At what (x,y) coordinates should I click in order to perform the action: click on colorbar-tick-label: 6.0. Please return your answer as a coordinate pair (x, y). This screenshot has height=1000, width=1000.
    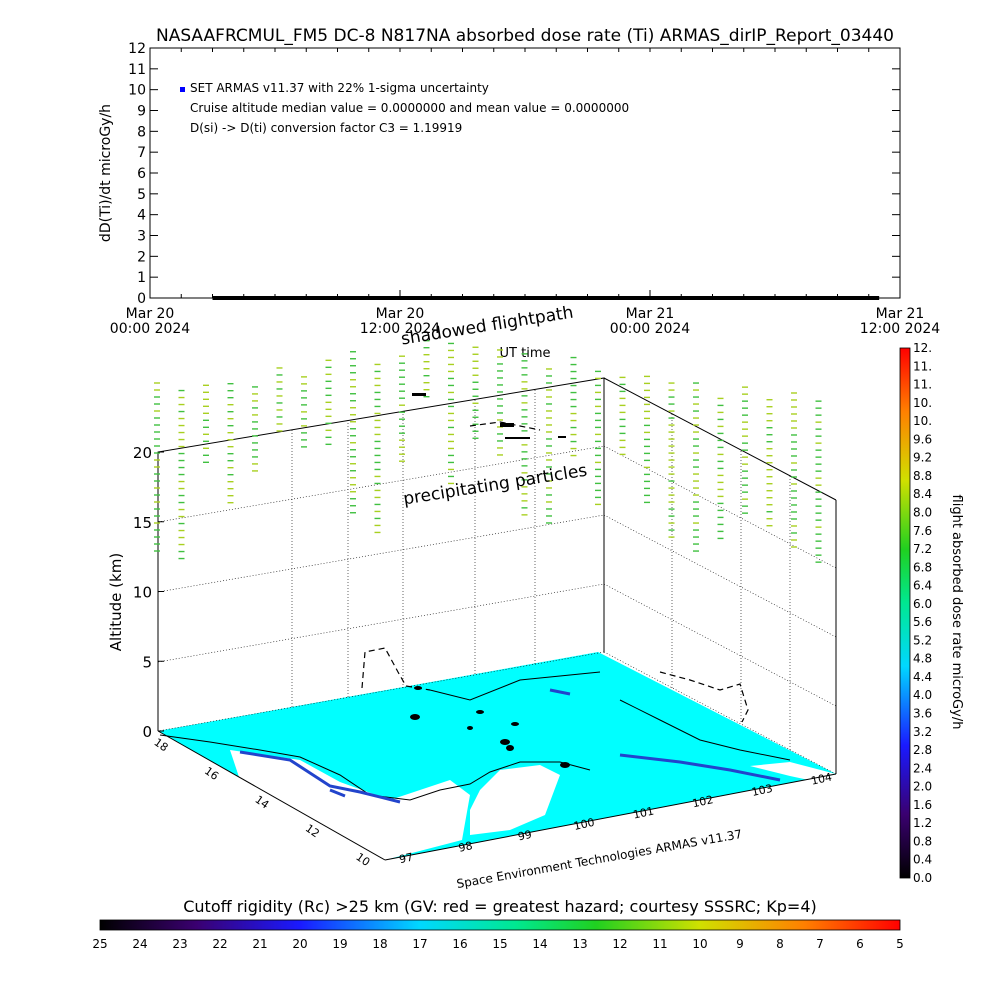
    Looking at the image, I should click on (922, 604).